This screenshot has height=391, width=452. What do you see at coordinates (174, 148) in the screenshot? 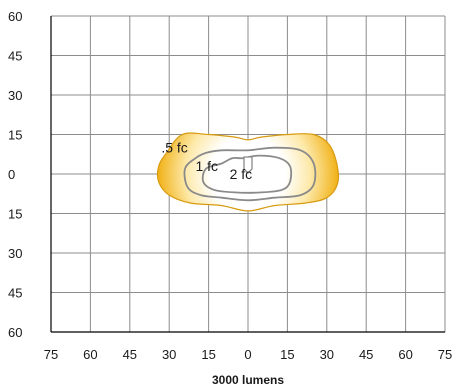
I see `contour-label-1: .5 fc` at bounding box center [174, 148].